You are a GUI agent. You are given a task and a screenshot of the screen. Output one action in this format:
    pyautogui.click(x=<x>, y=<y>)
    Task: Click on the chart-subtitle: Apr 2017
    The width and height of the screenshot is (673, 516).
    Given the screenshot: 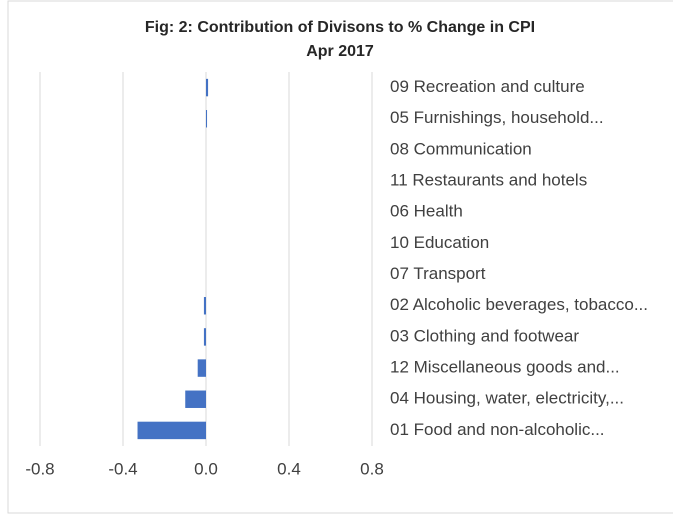 What is the action you would take?
    pyautogui.click(x=340, y=51)
    